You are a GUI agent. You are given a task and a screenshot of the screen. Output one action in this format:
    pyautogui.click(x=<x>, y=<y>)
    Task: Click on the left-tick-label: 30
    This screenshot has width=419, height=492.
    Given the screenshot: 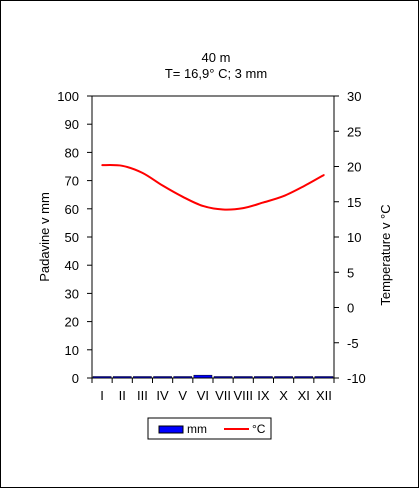 What is the action you would take?
    pyautogui.click(x=72, y=293)
    